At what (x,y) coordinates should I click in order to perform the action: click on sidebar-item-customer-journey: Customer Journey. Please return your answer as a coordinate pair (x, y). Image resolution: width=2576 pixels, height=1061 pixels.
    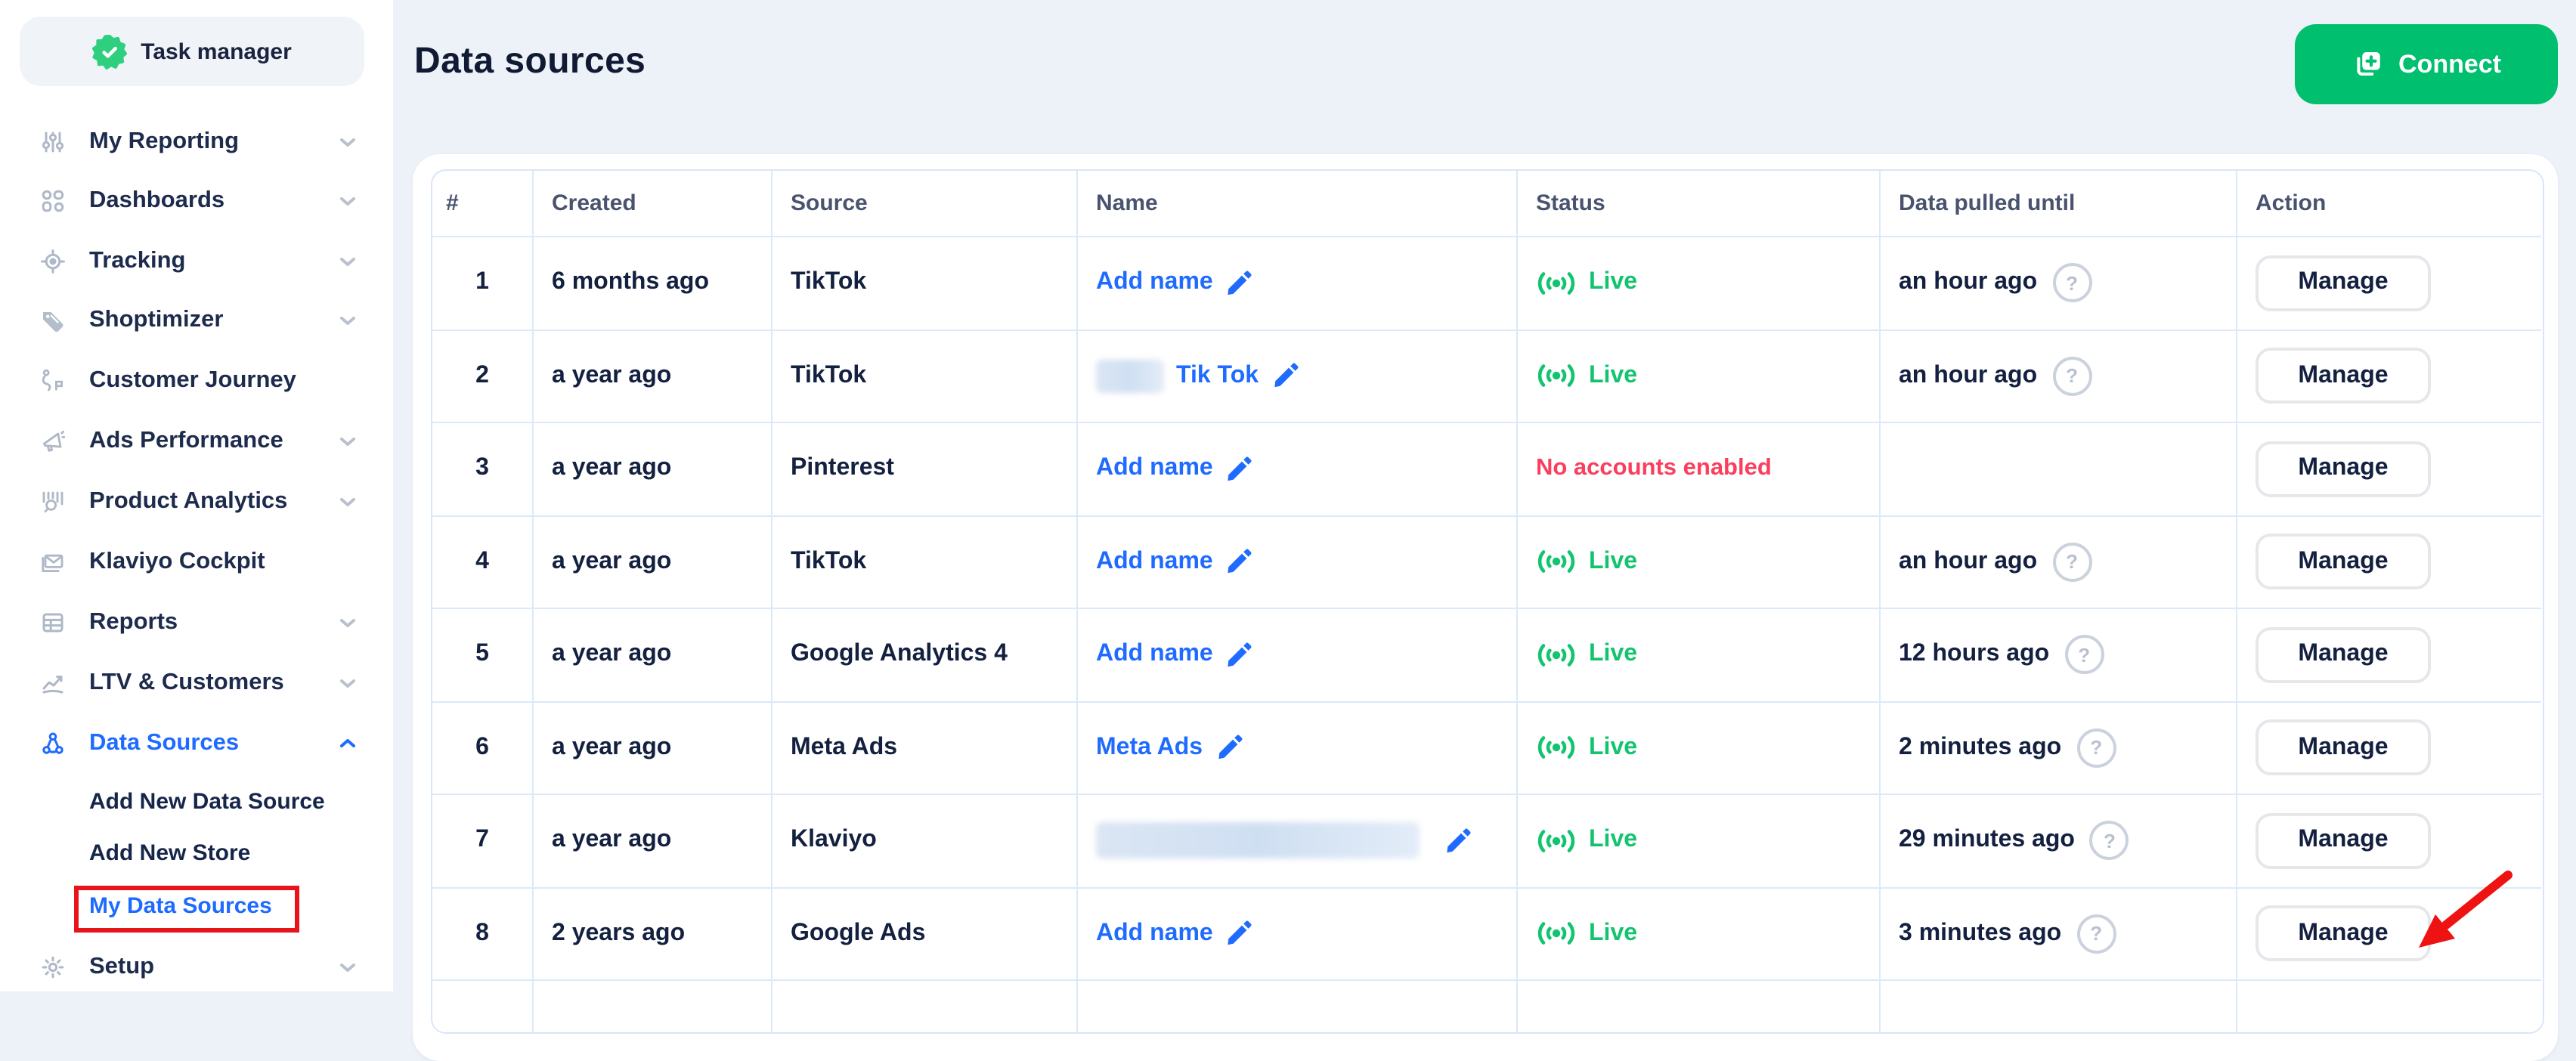
    Looking at the image, I should click on (196, 381).